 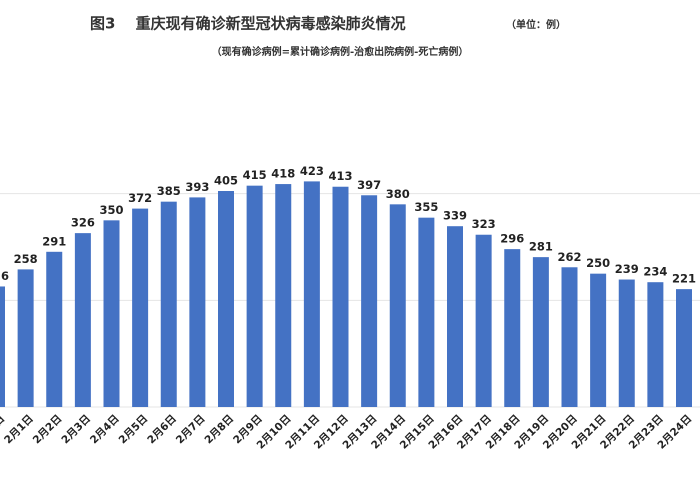 What do you see at coordinates (283, 174) in the screenshot?
I see `value-label: 418` at bounding box center [283, 174].